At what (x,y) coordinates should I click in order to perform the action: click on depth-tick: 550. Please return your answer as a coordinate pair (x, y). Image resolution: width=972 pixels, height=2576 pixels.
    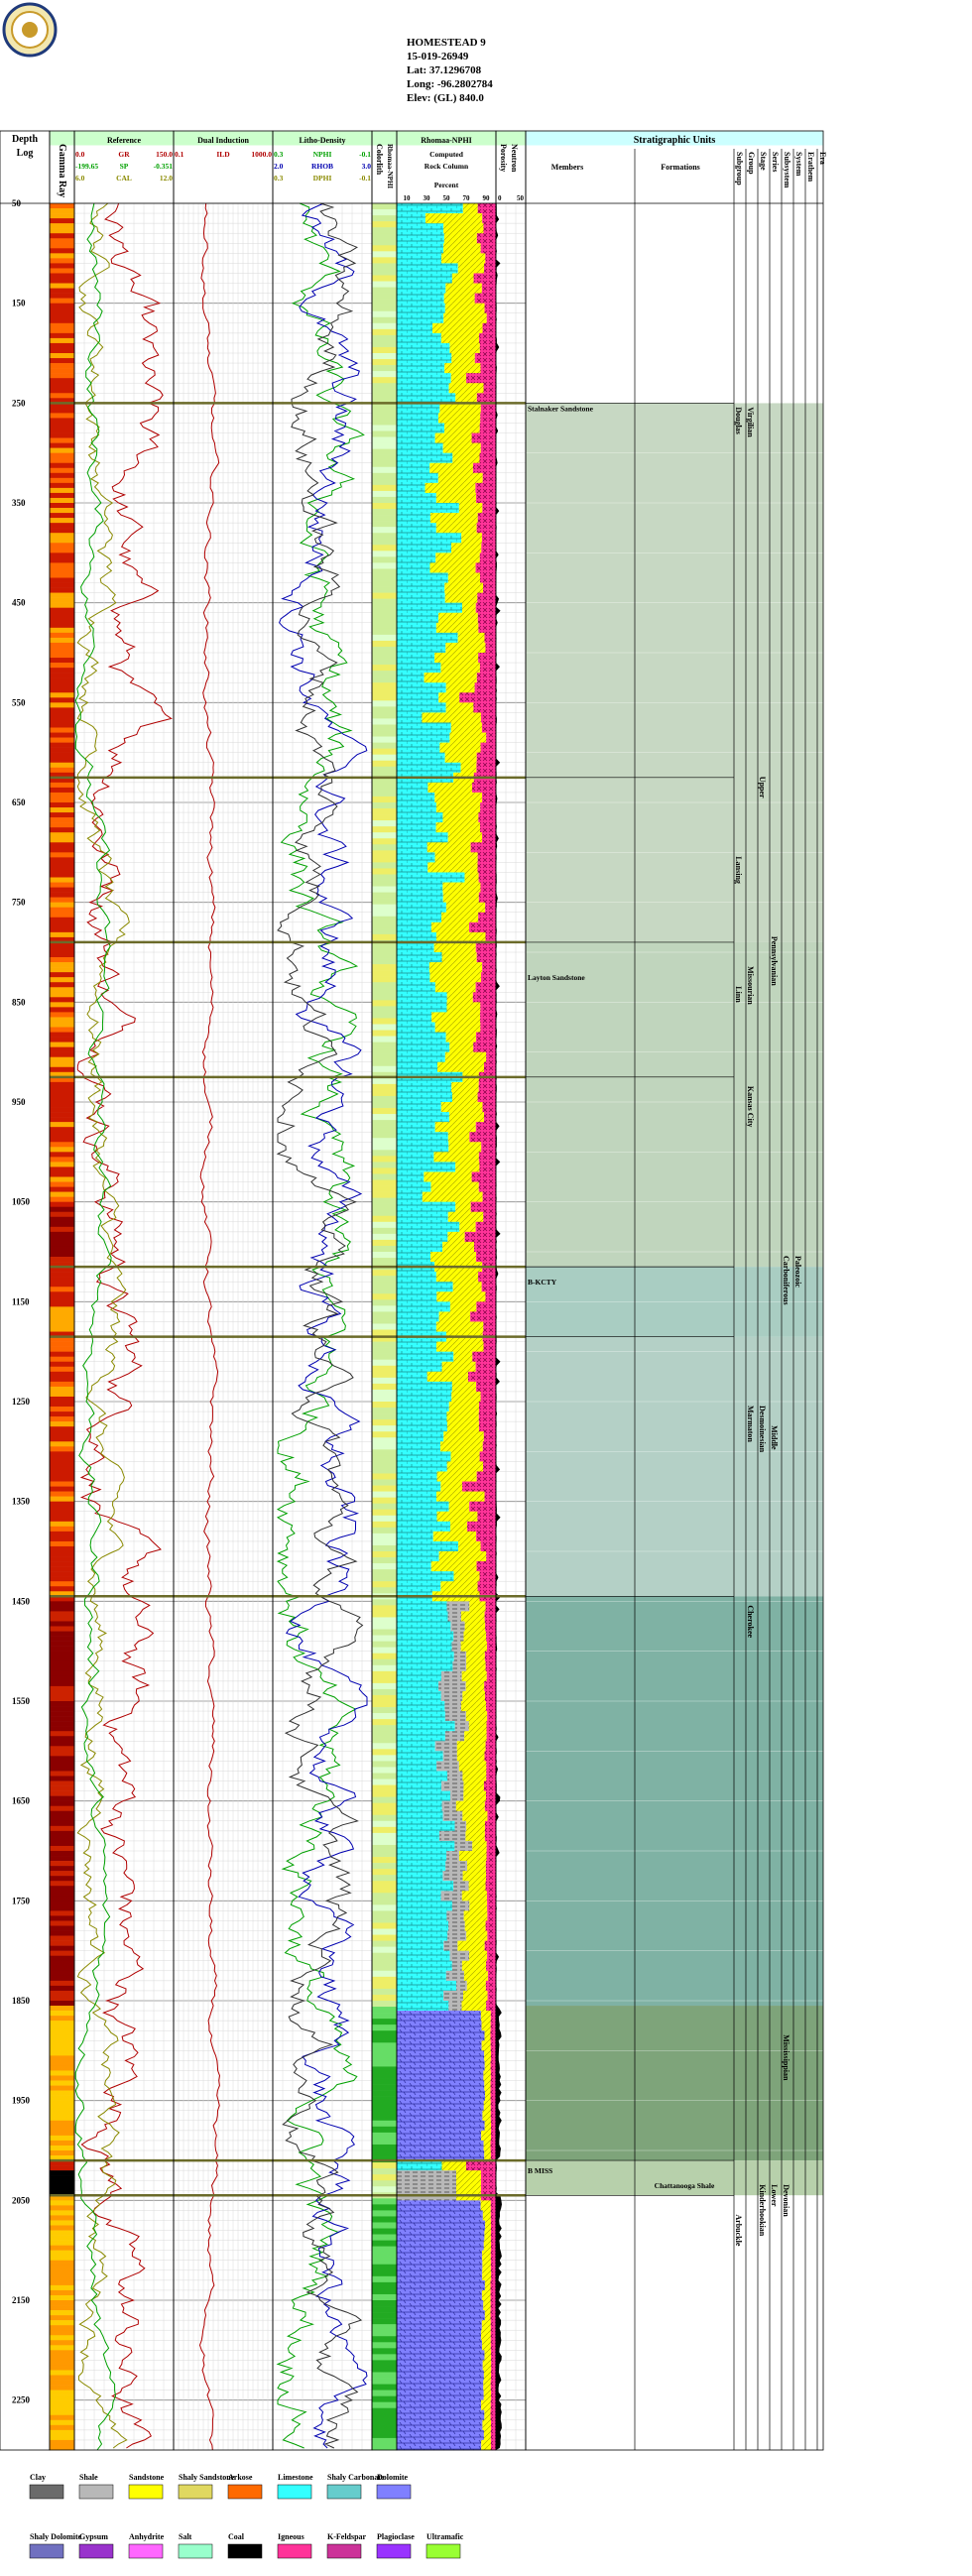
    Looking at the image, I should click on (19, 702).